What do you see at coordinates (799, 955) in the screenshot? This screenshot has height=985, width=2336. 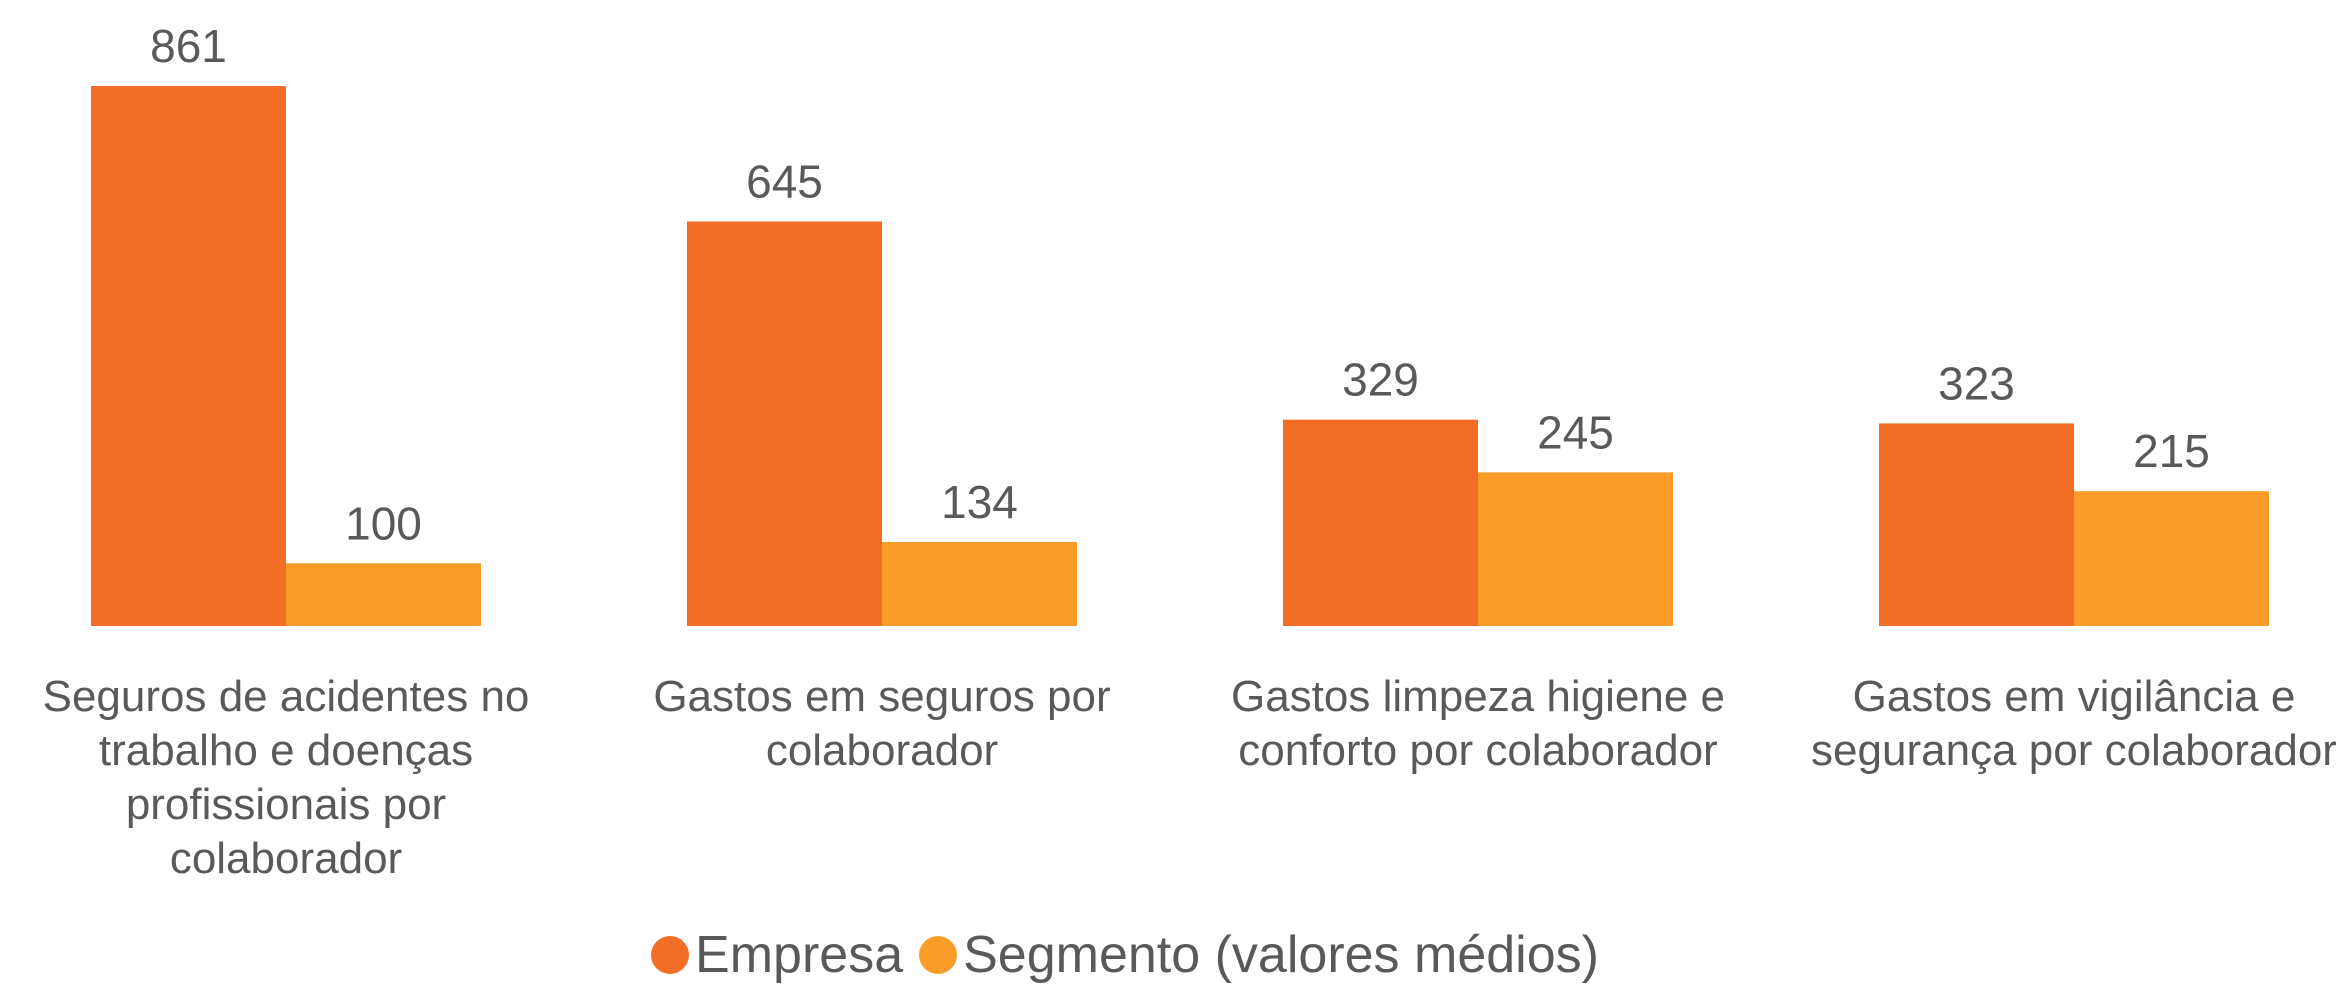 I see `legend-label: Empresa` at bounding box center [799, 955].